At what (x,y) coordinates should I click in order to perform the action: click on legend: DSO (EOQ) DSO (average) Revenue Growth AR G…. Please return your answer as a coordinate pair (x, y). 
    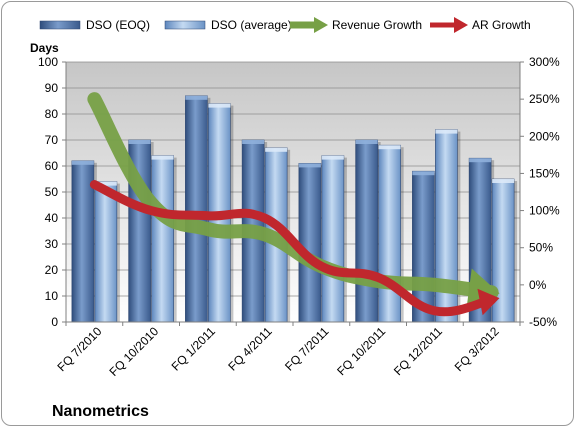
    Looking at the image, I should click on (285, 25).